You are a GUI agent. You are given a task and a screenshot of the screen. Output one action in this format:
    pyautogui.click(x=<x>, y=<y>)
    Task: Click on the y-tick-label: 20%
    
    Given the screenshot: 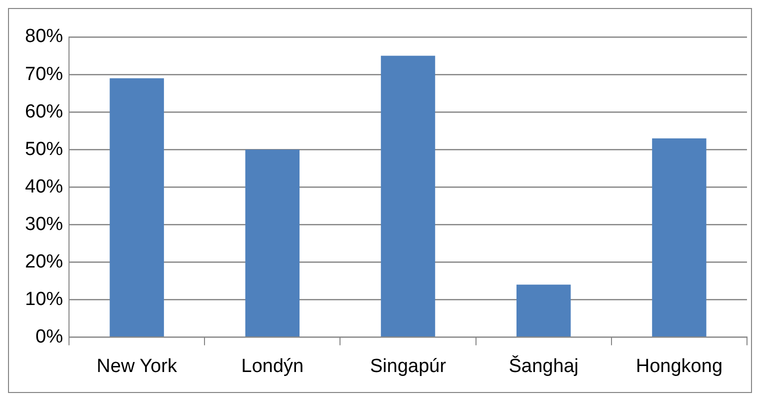 What is the action you would take?
    pyautogui.click(x=44, y=261)
    